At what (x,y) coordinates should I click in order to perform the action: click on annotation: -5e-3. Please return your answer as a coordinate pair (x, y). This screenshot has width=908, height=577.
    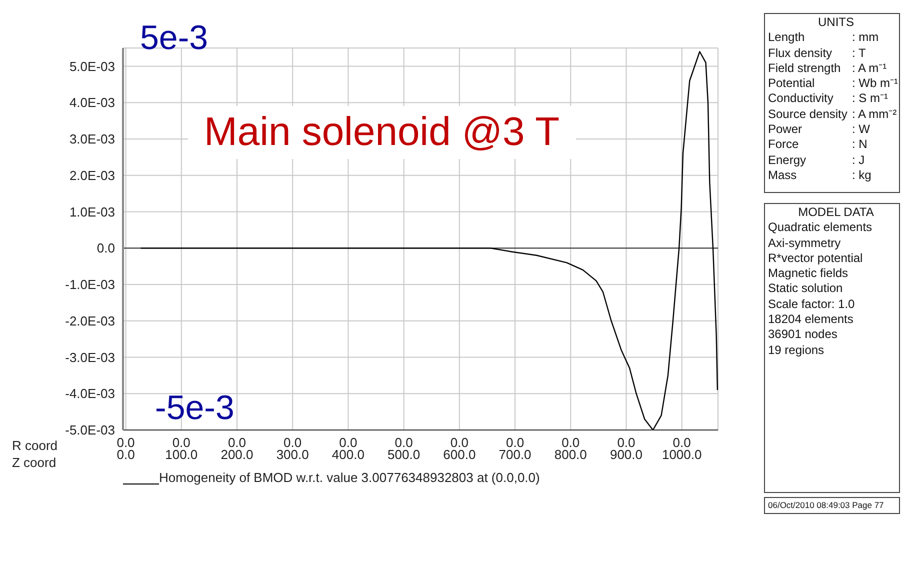
    Looking at the image, I should click on (194, 408).